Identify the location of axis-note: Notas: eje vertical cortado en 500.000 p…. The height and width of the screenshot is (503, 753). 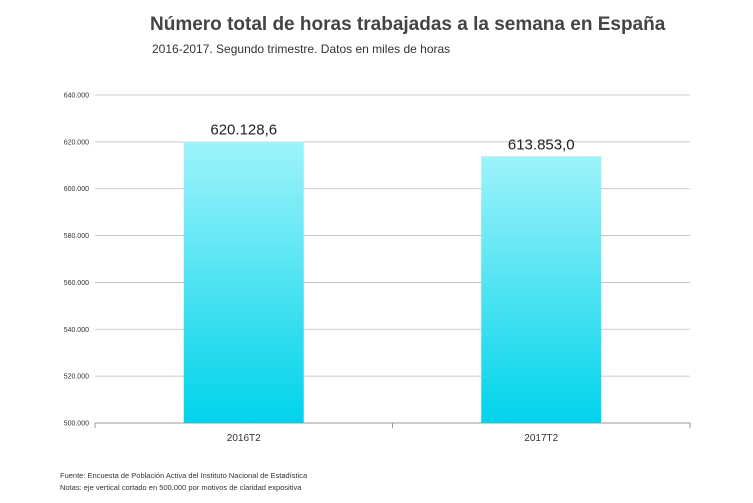
(181, 487).